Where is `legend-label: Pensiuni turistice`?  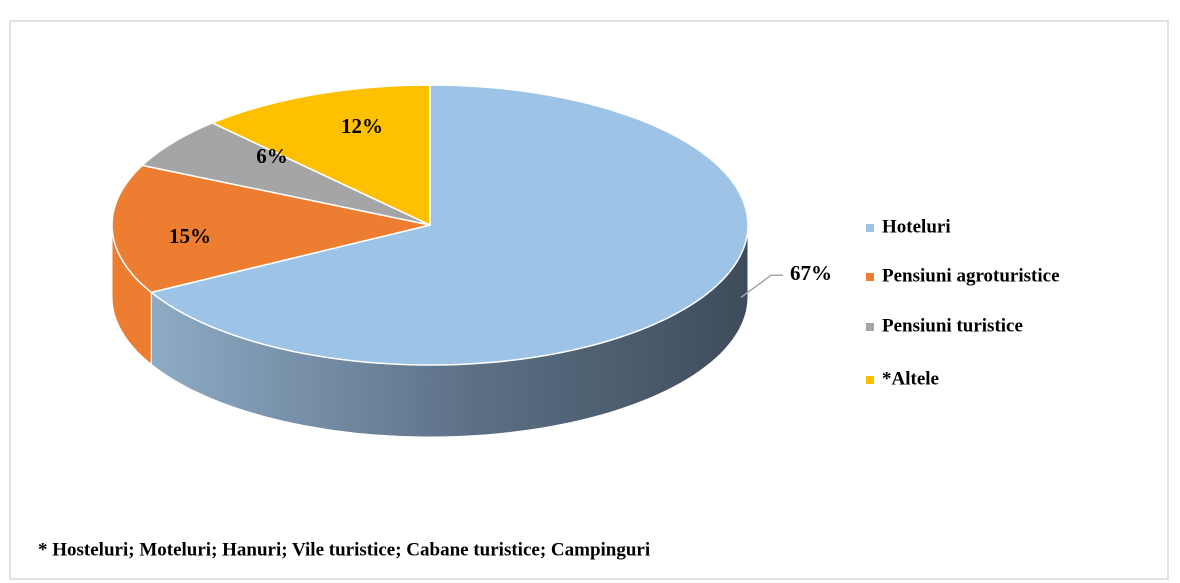
legend-label: Pensiuni turistice is located at coordinates (952, 325).